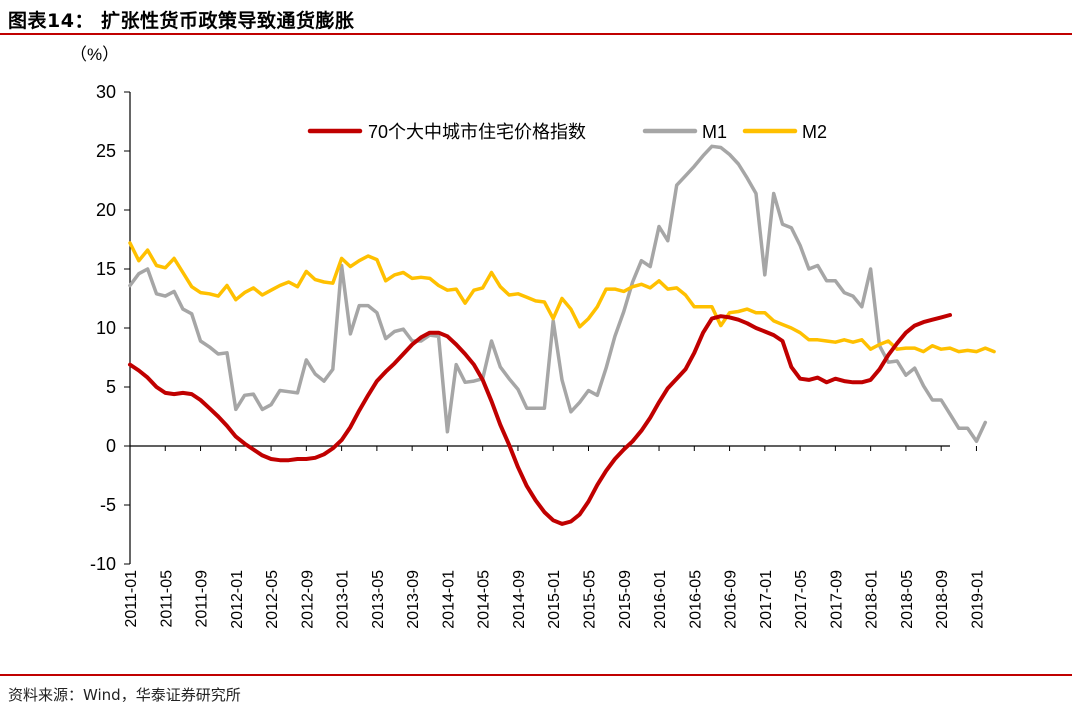  Describe the element at coordinates (106, 92) in the screenshot. I see `y-tick-label: 30` at that location.